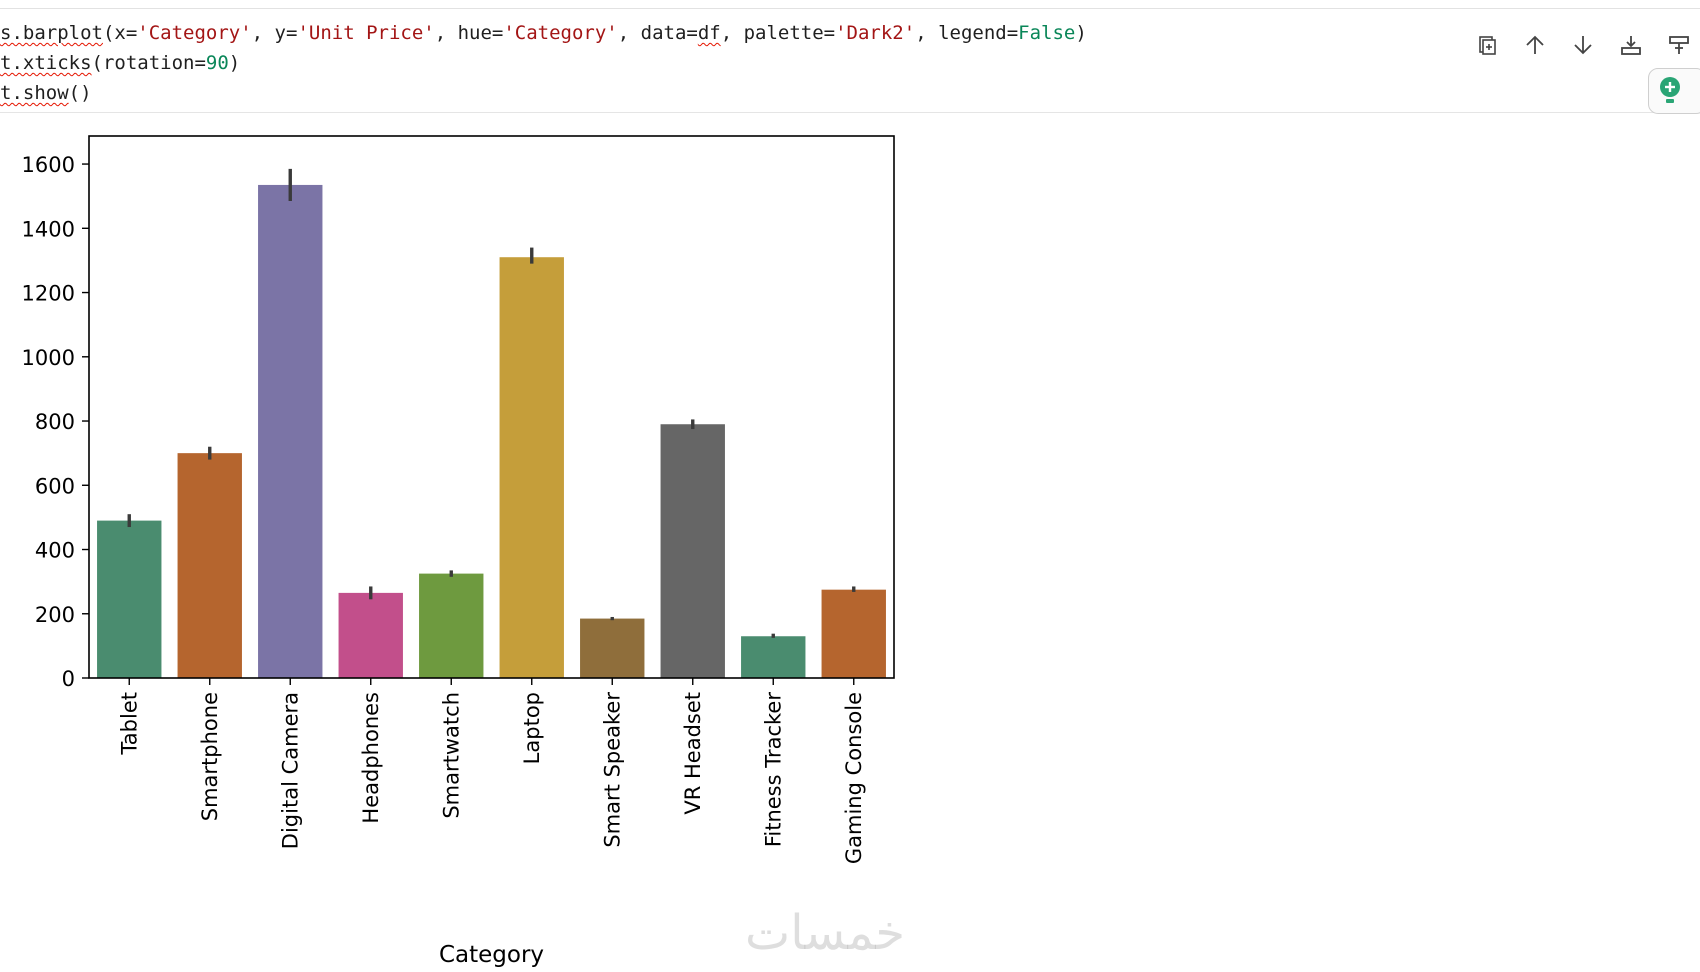 This screenshot has width=1700, height=972. What do you see at coordinates (34, 93) in the screenshot?
I see `code-token: t.show` at bounding box center [34, 93].